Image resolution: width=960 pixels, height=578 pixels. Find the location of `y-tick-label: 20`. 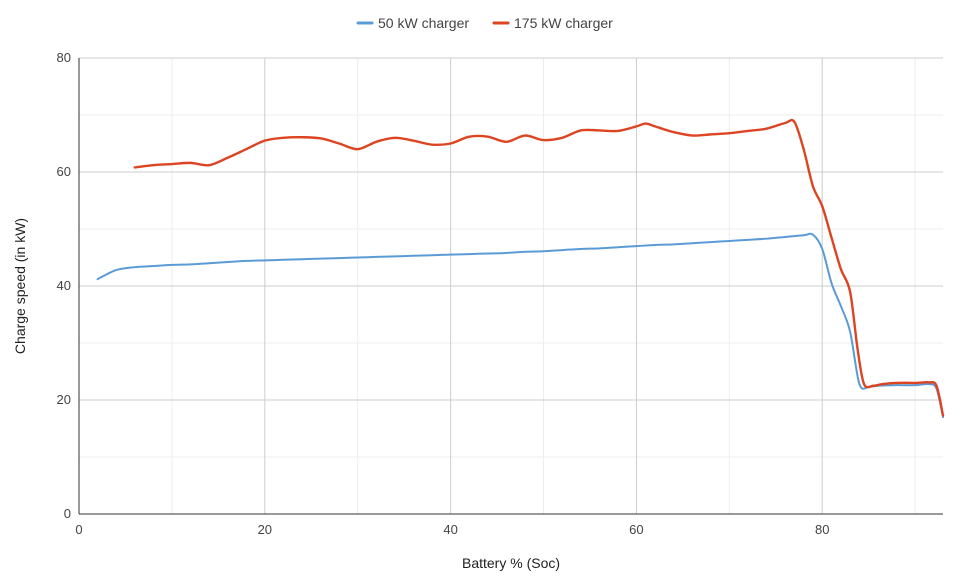

y-tick-label: 20 is located at coordinates (64, 399).